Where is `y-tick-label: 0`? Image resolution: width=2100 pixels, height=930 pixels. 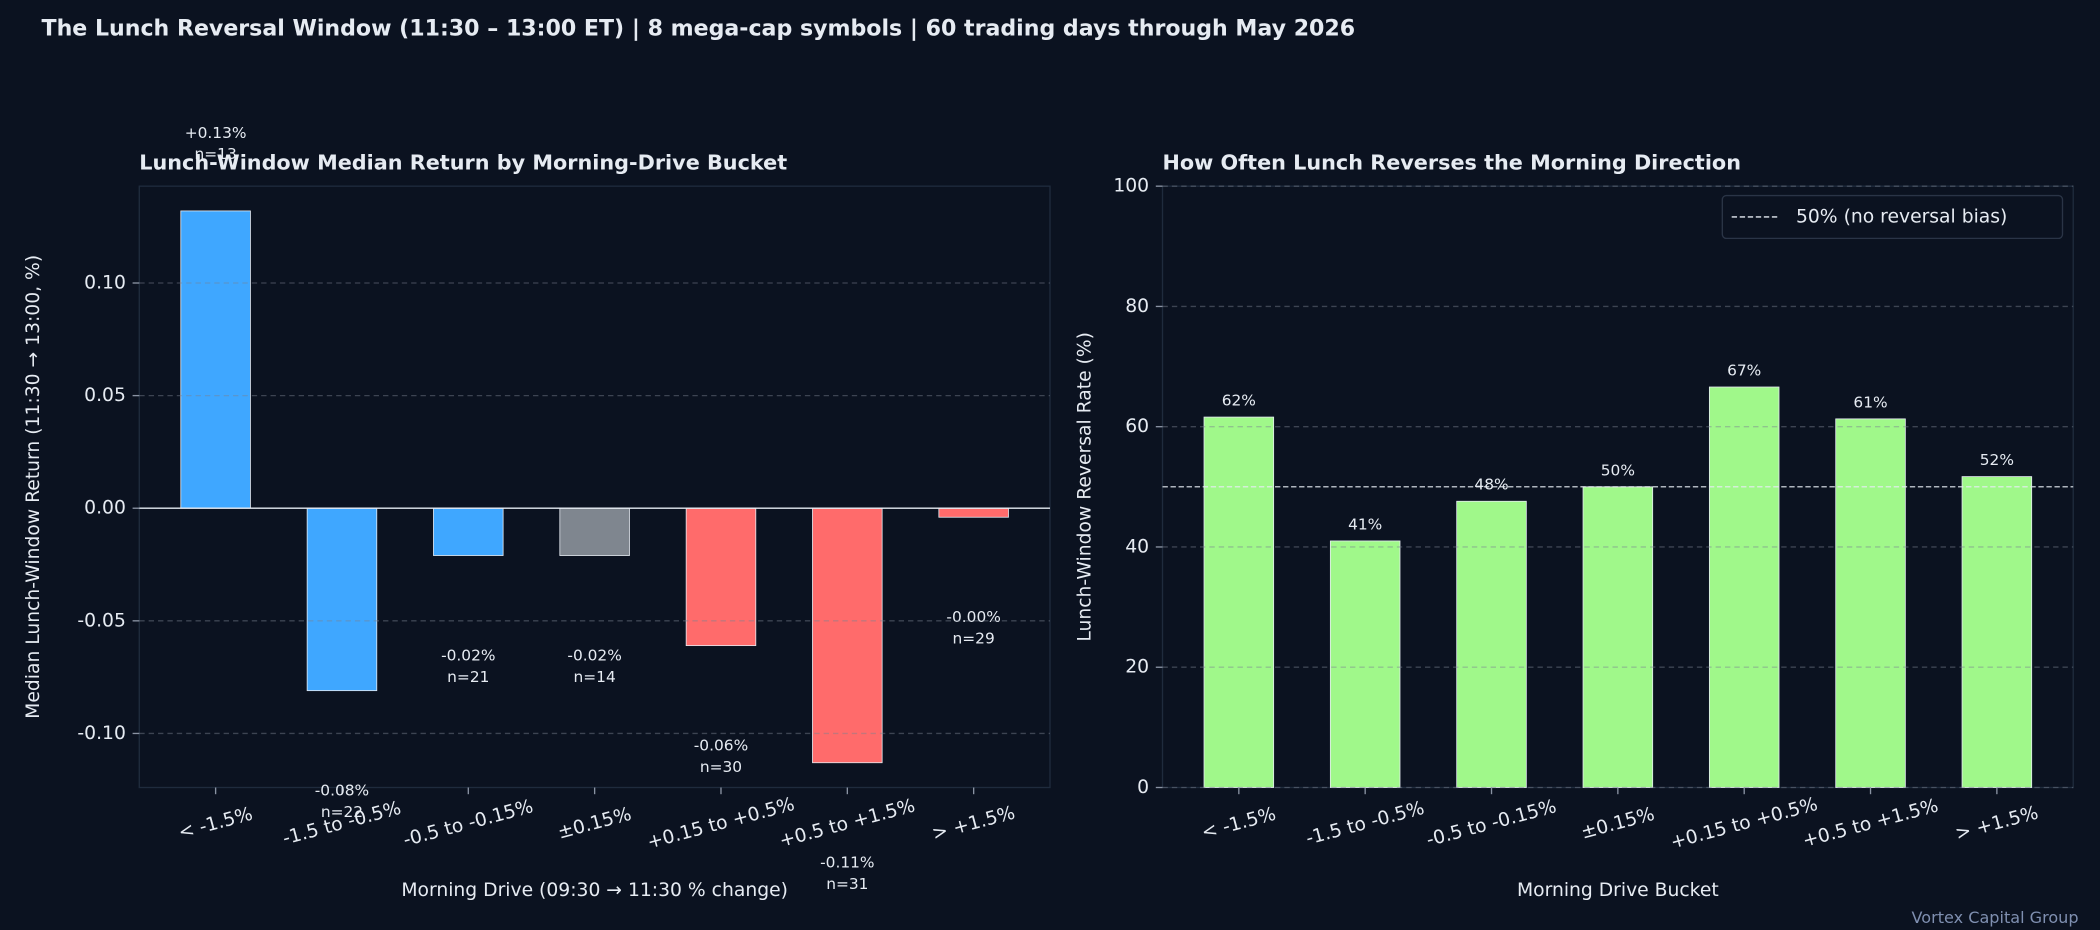
y-tick-label: 0 is located at coordinates (1143, 787).